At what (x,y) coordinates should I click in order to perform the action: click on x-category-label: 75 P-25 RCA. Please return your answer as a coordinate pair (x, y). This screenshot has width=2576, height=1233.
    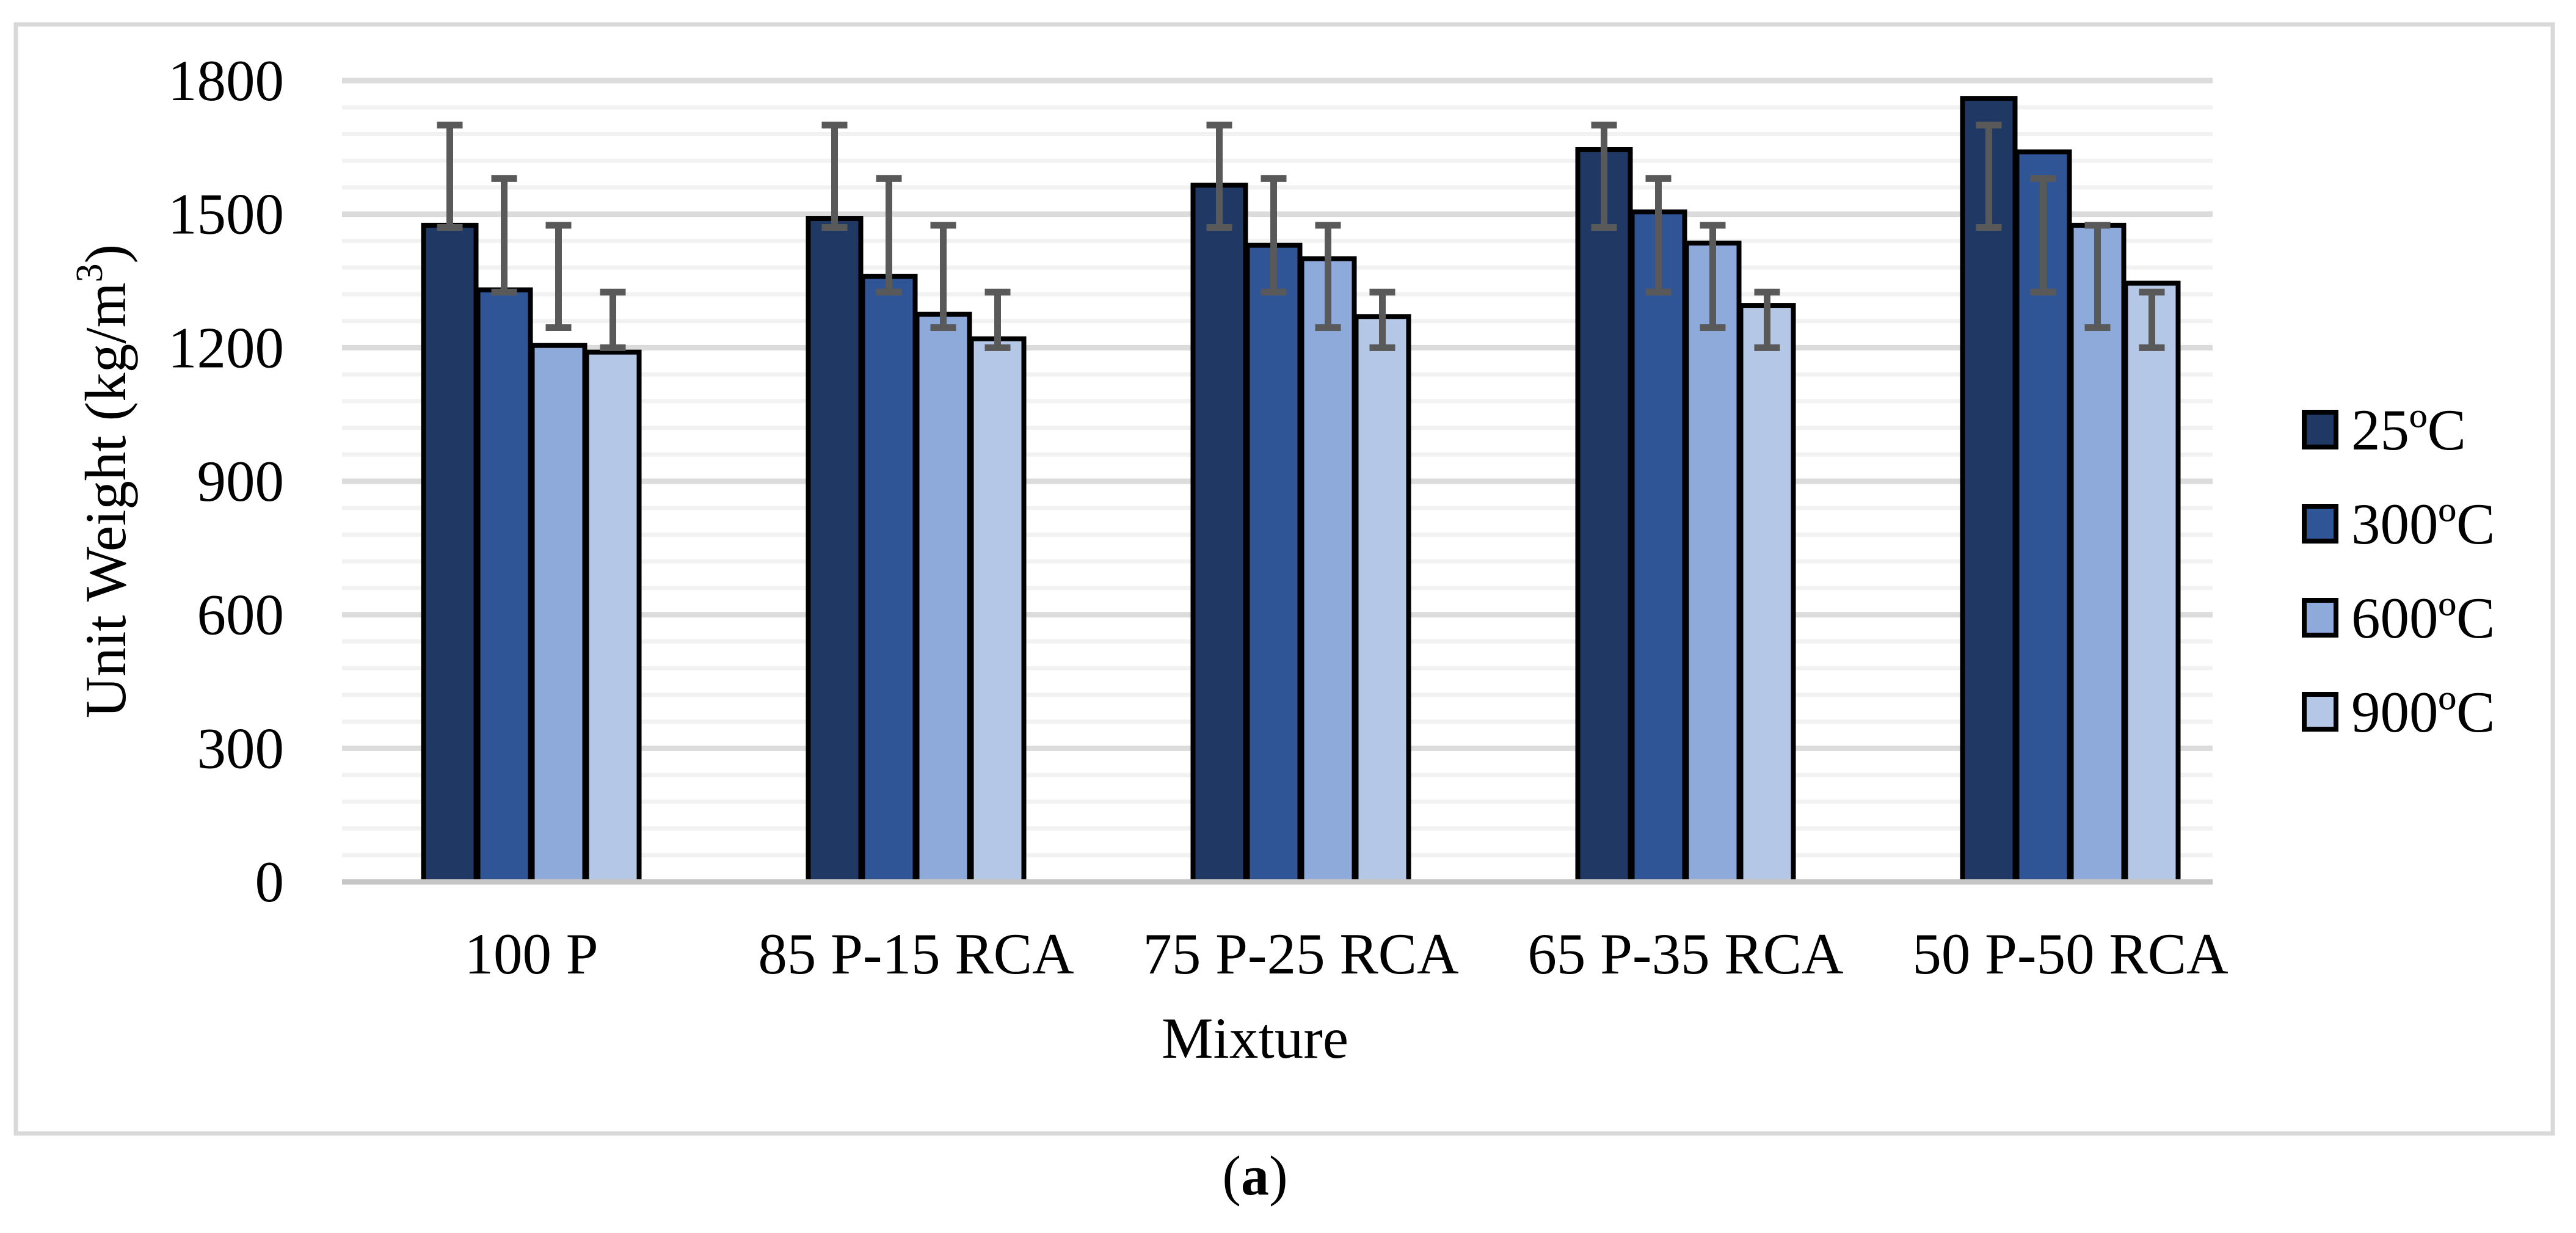
    Looking at the image, I should click on (1301, 954).